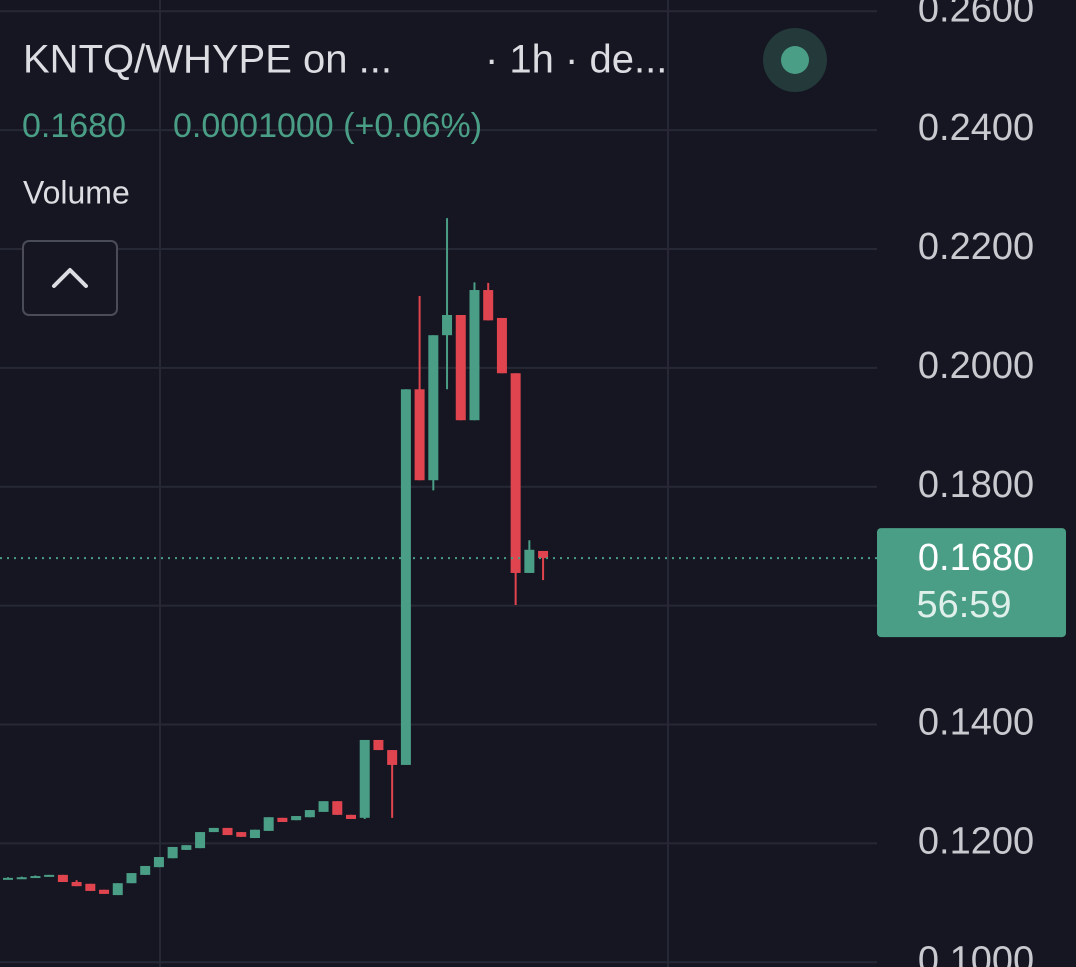 The width and height of the screenshot is (1076, 967). Describe the element at coordinates (795, 60) in the screenshot. I see `status-dot` at that location.